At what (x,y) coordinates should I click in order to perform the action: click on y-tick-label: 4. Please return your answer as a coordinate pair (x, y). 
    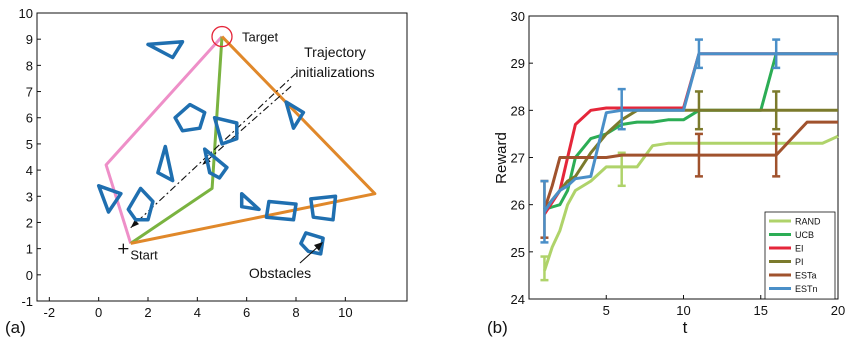
    Looking at the image, I should click on (29, 170).